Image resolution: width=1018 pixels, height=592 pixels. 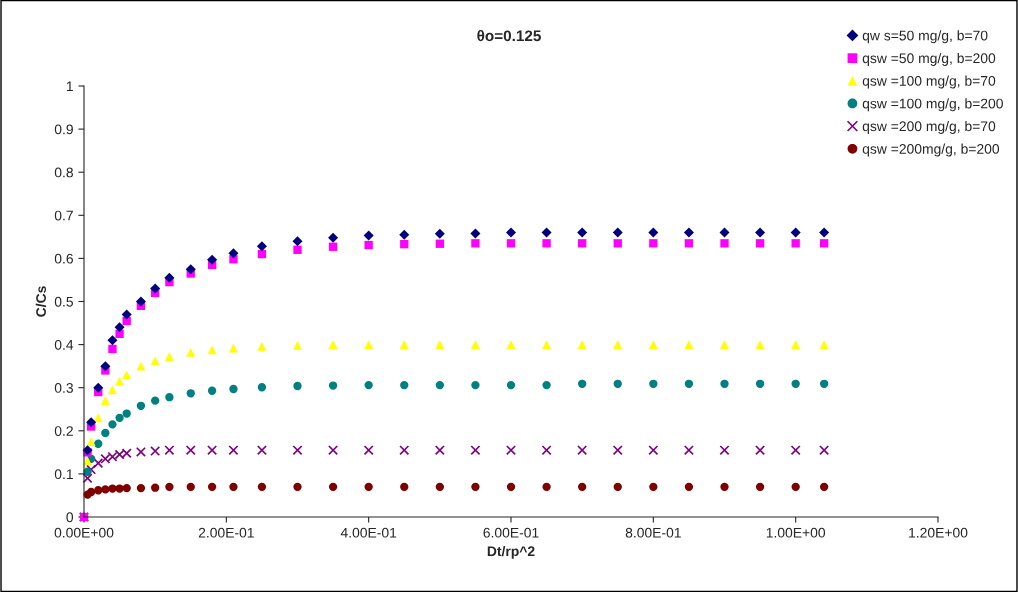 I want to click on x-tick-label: 6.00E-01, so click(x=511, y=532).